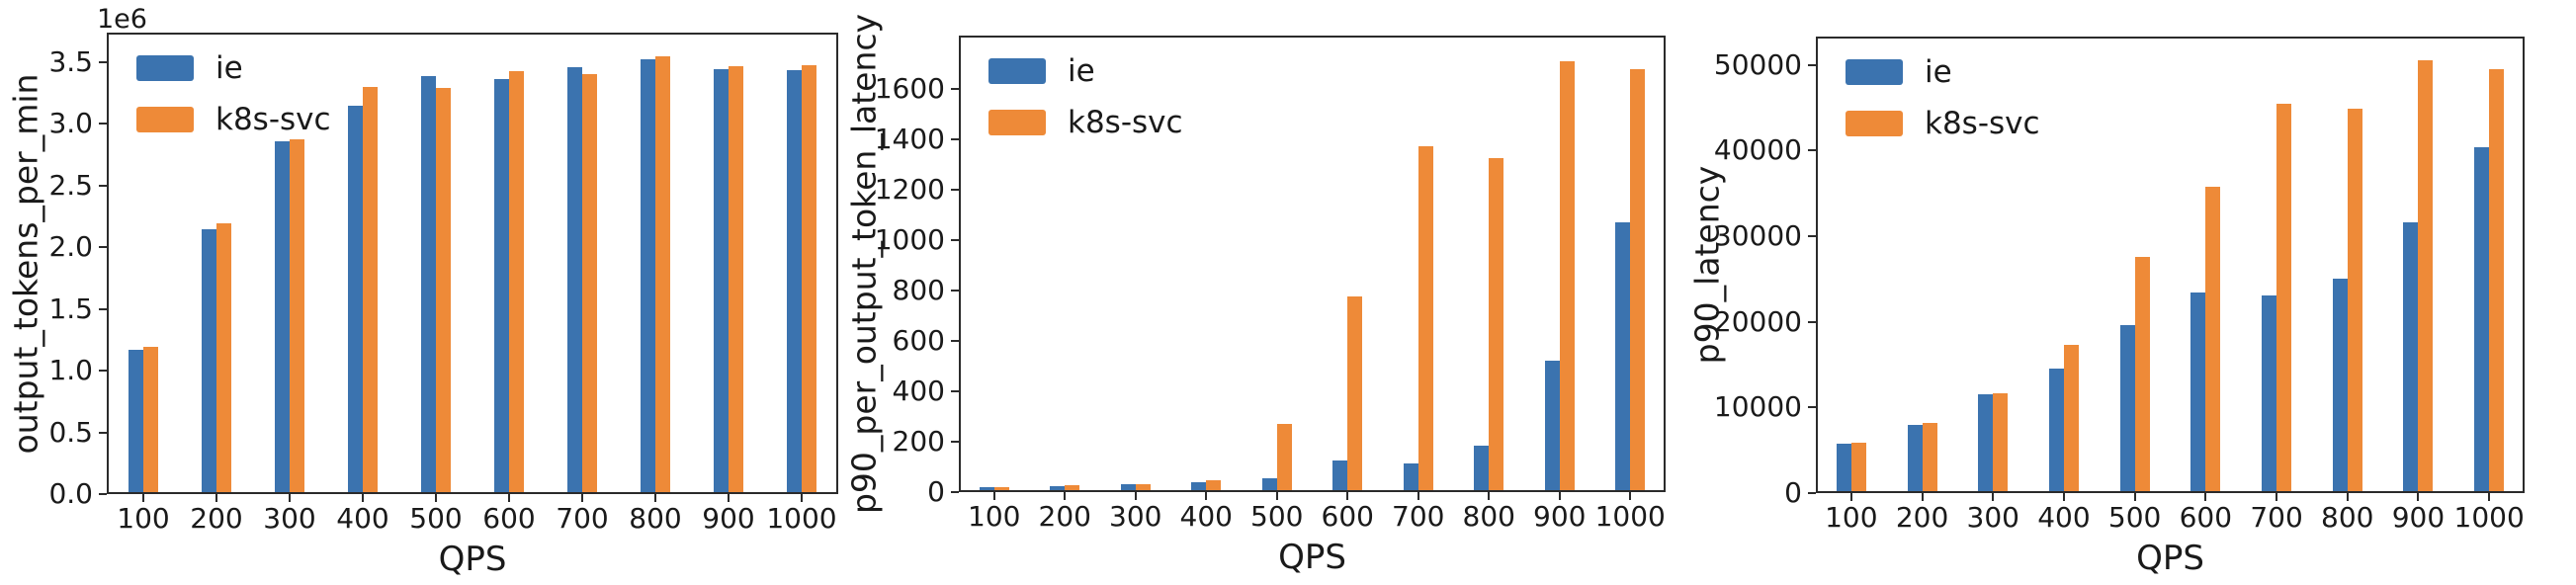  I want to click on legend-label: k8s-svc, so click(273, 119).